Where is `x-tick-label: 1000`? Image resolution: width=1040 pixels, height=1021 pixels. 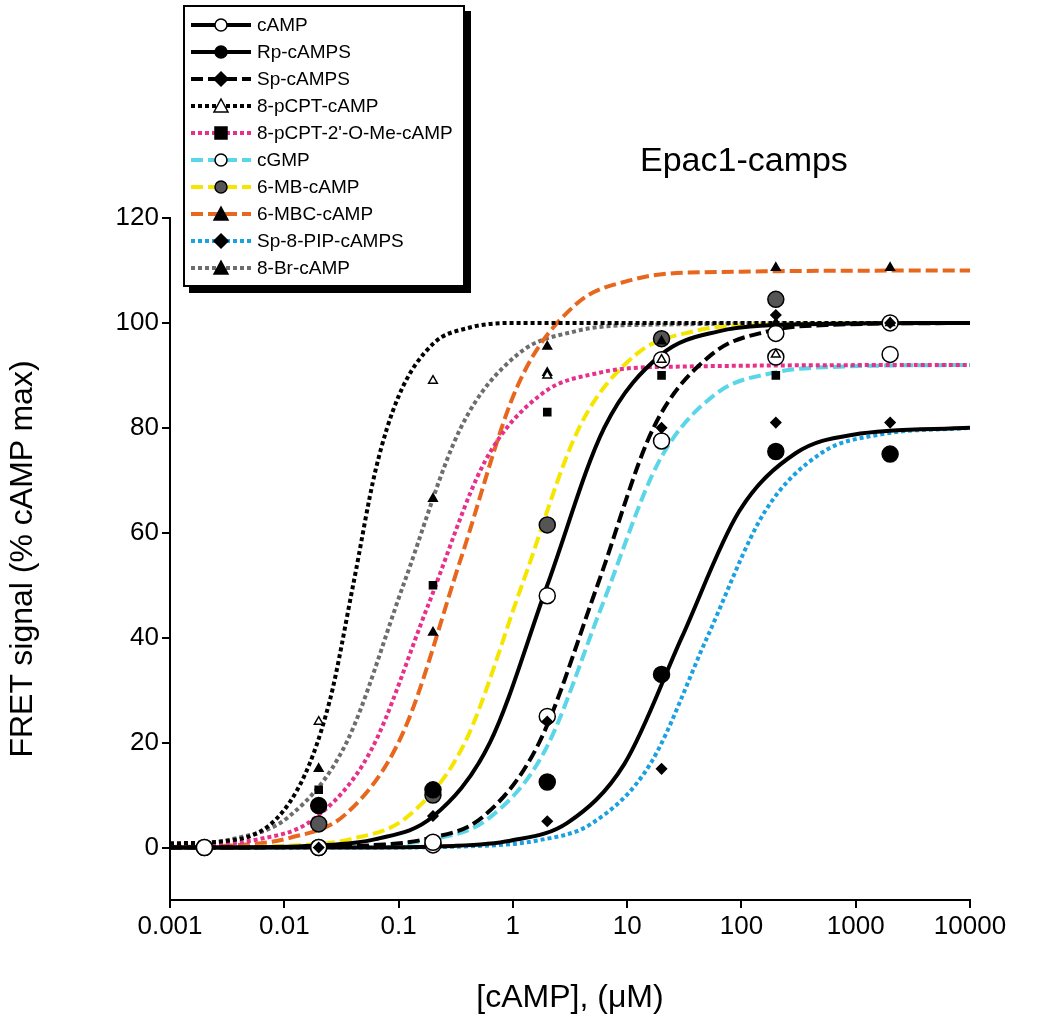
x-tick-label: 1000 is located at coordinates (855, 924).